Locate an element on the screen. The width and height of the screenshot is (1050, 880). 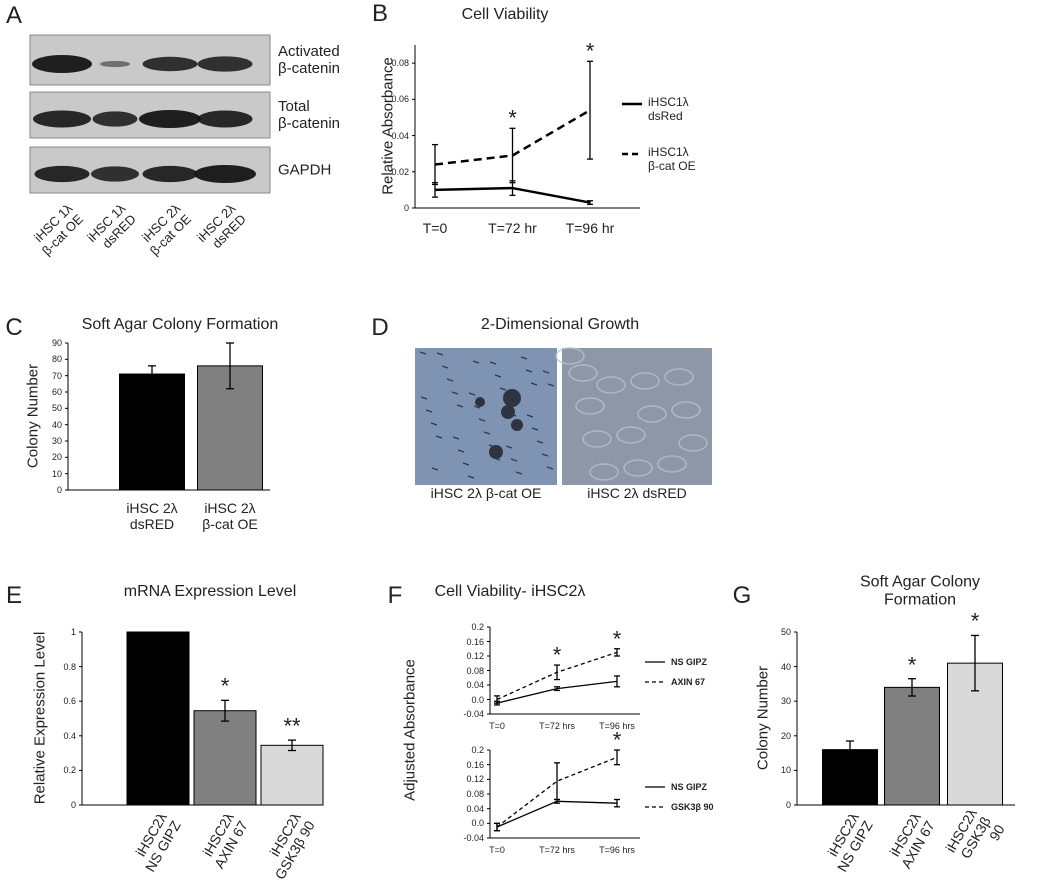
blot-row-label: GAPDH is located at coordinates (305, 170).